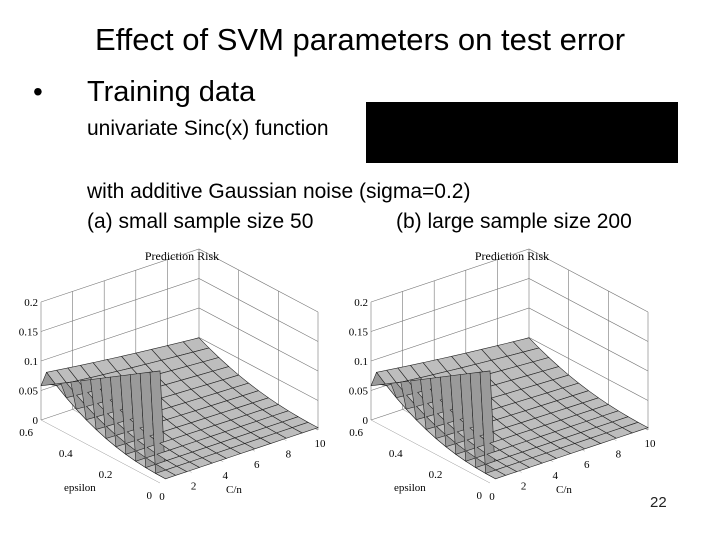 This screenshot has width=720, height=540. I want to click on body-line-noise: with additive Gaussian noise (sigma=0.2), so click(279, 191).